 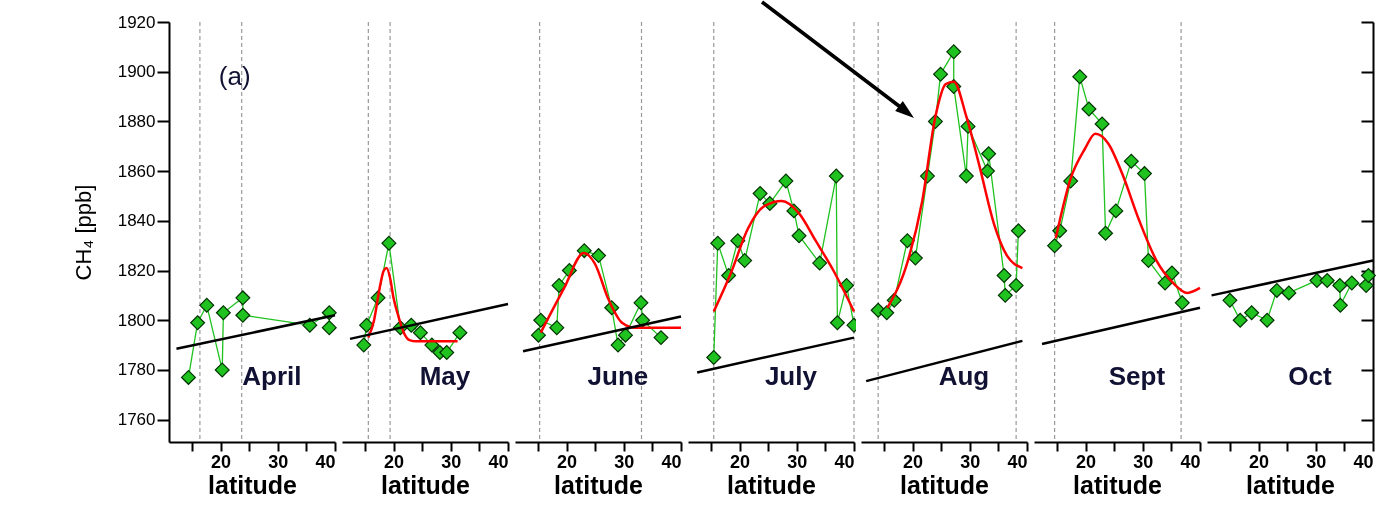 What do you see at coordinates (136, 320) in the screenshot?
I see `y-tick-label: 1800` at bounding box center [136, 320].